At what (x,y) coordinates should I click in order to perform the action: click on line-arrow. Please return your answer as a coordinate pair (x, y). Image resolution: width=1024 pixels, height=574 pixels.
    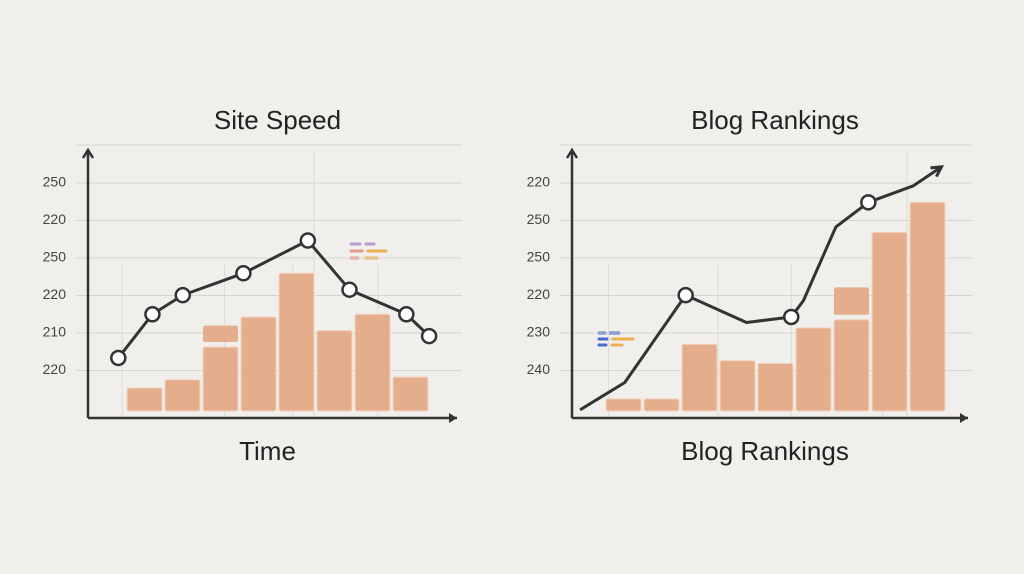
    Looking at the image, I should click on (937, 171).